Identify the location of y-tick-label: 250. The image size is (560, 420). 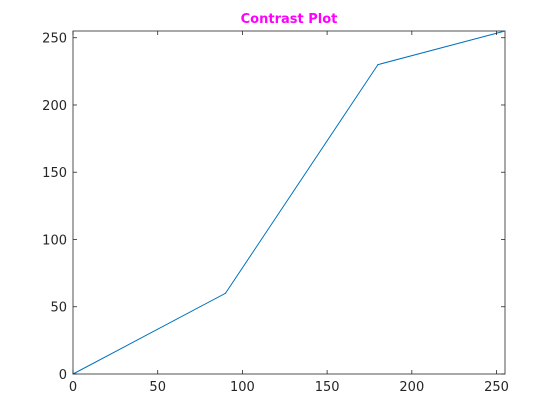
(54, 39).